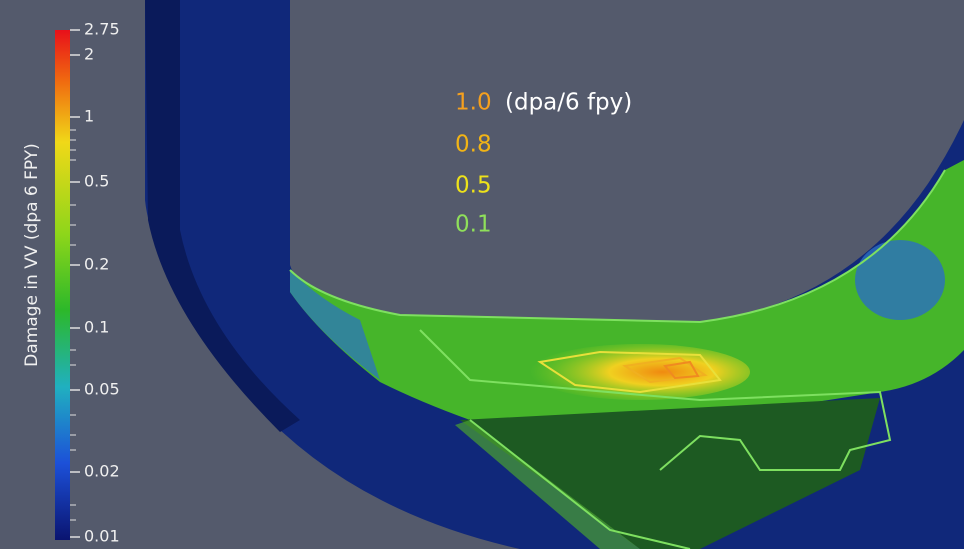  Describe the element at coordinates (473, 225) in the screenshot. I see `legend-label: 0.1` at that location.